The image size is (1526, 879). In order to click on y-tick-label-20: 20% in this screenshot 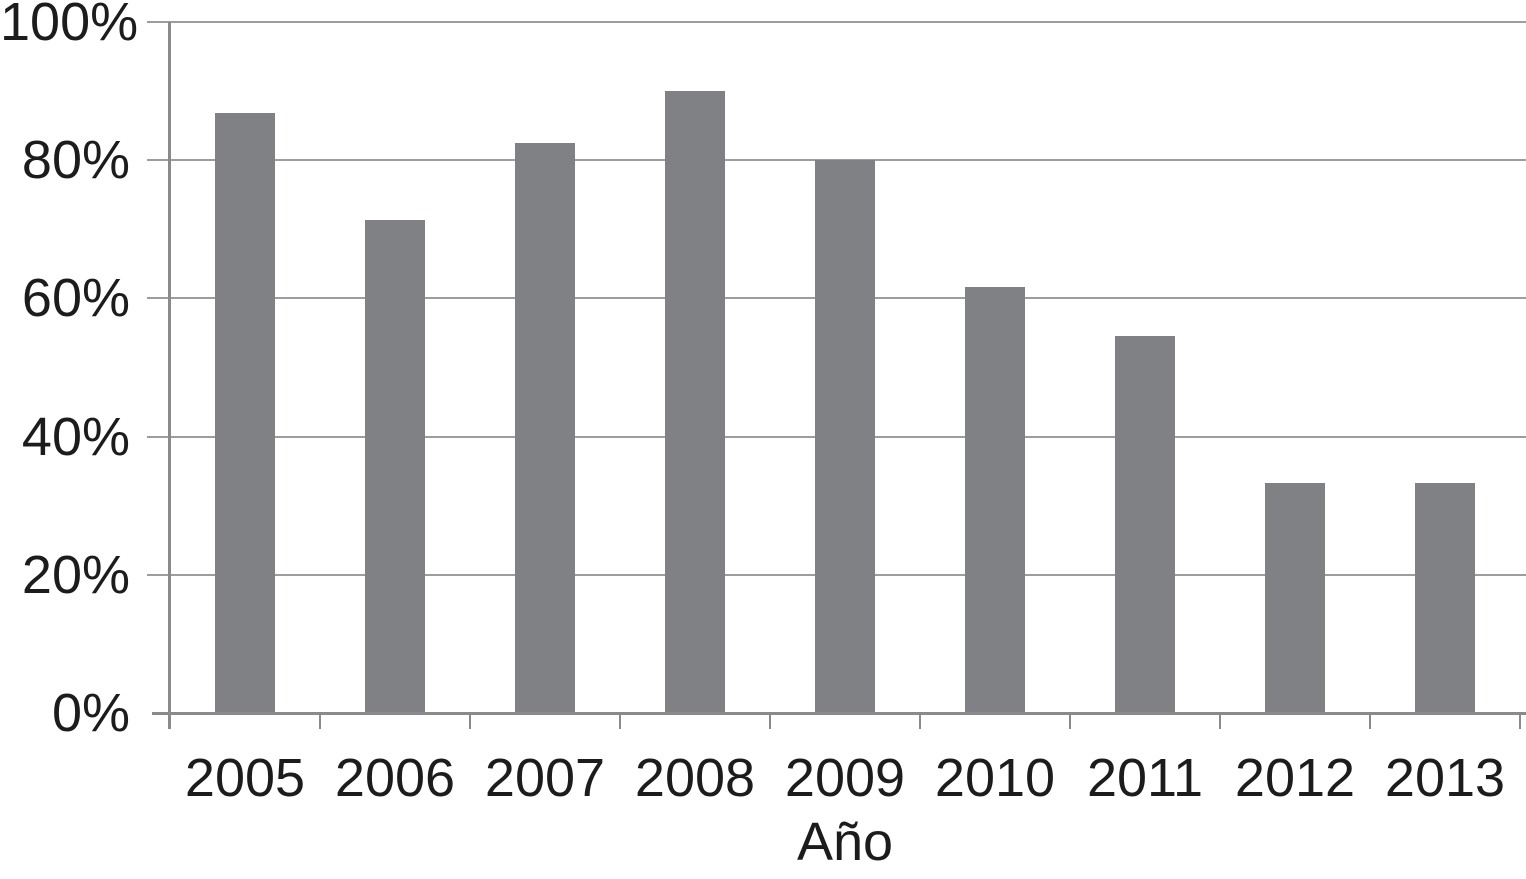, I will do `click(75, 574)`.